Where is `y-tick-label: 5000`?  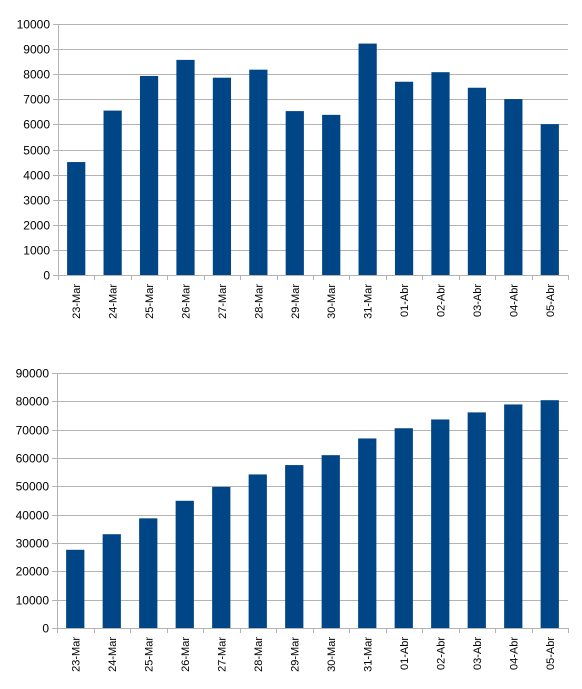 y-tick-label: 5000 is located at coordinates (36, 151).